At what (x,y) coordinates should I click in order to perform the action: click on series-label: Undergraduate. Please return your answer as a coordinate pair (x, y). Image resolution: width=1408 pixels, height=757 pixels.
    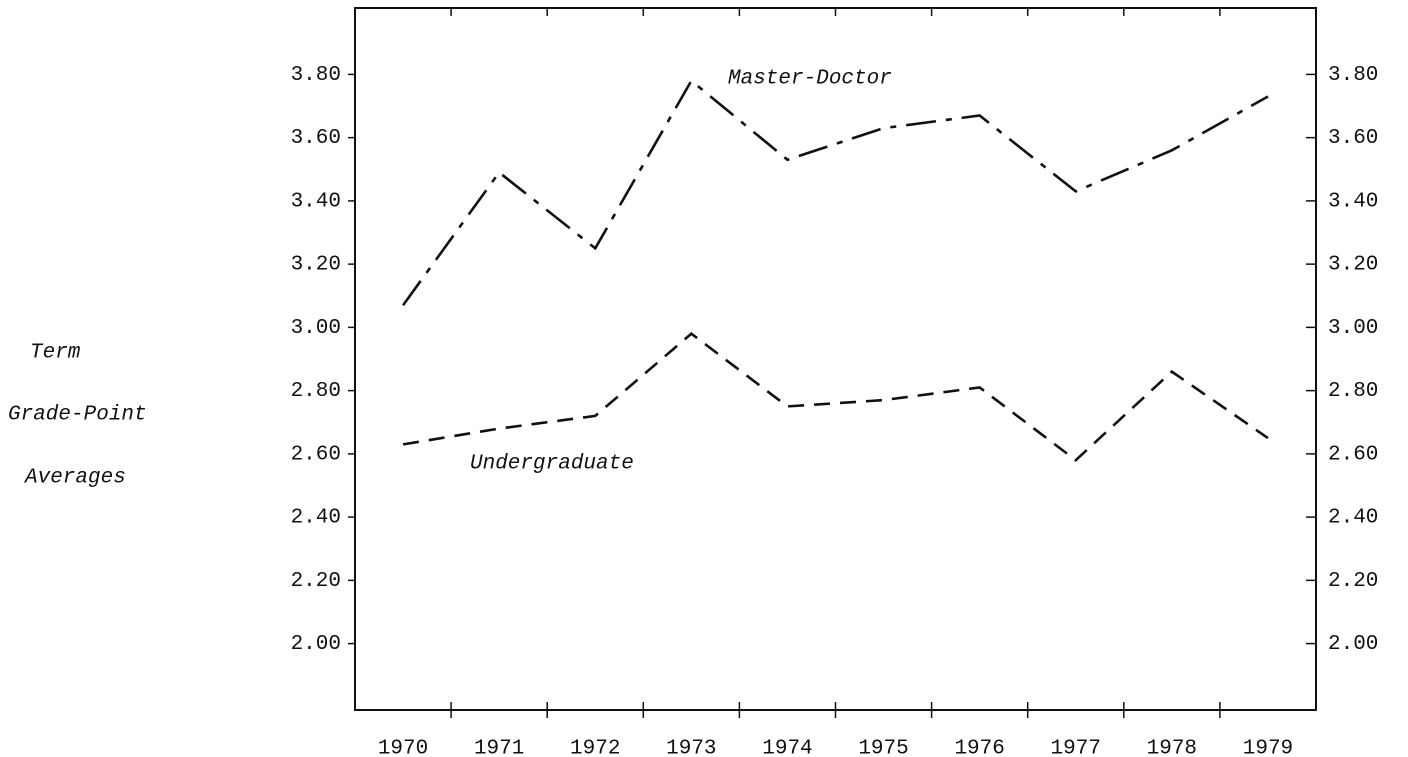
    Looking at the image, I should click on (552, 464).